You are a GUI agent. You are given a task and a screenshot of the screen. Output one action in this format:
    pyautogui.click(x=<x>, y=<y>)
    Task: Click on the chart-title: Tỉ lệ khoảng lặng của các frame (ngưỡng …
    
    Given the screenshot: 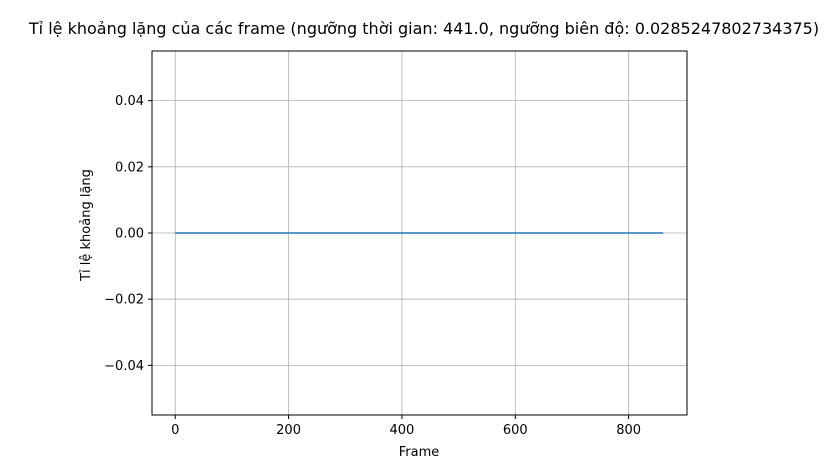 What is the action you would take?
    pyautogui.click(x=423, y=28)
    